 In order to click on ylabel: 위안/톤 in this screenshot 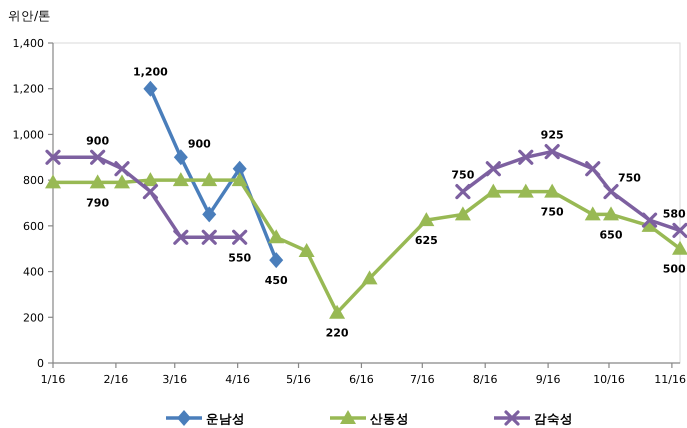, I will do `click(30, 15)`.